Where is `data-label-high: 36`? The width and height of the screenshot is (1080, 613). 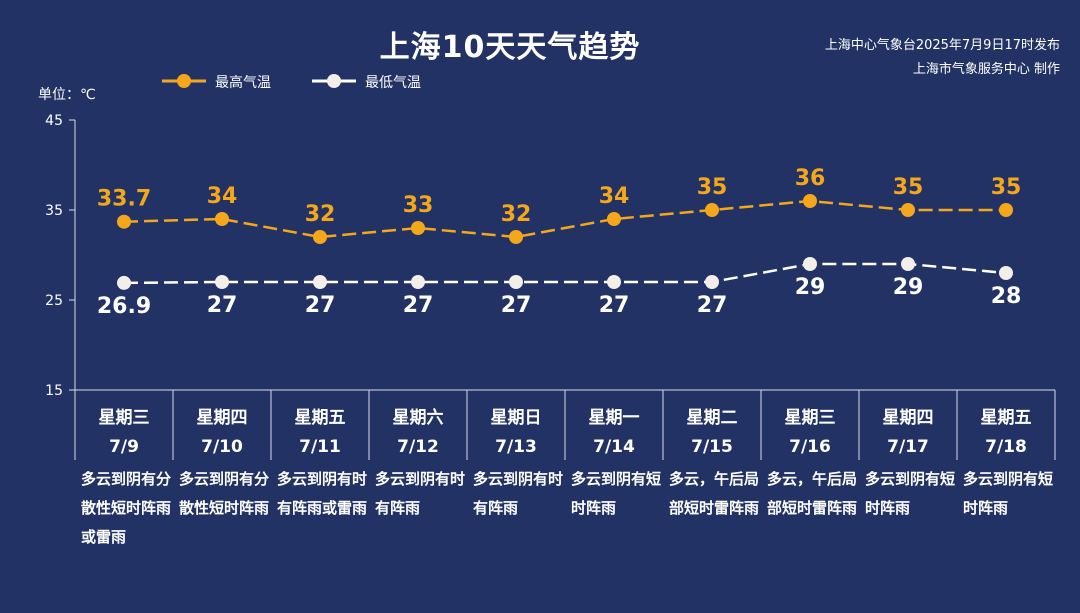
data-label-high: 36 is located at coordinates (810, 178).